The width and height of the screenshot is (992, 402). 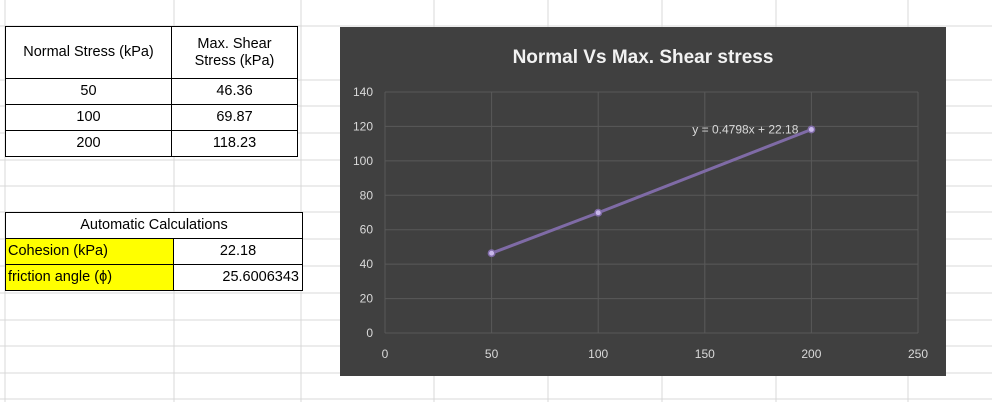 I want to click on y-tick-label: 140, so click(x=363, y=92).